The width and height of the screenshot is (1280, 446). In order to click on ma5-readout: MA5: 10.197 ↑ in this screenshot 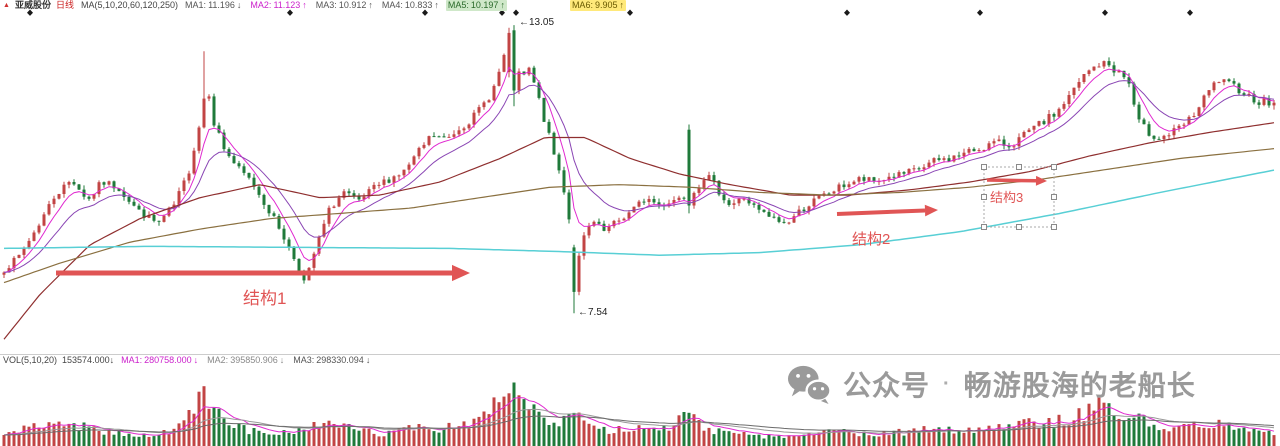, I will do `click(476, 5)`.